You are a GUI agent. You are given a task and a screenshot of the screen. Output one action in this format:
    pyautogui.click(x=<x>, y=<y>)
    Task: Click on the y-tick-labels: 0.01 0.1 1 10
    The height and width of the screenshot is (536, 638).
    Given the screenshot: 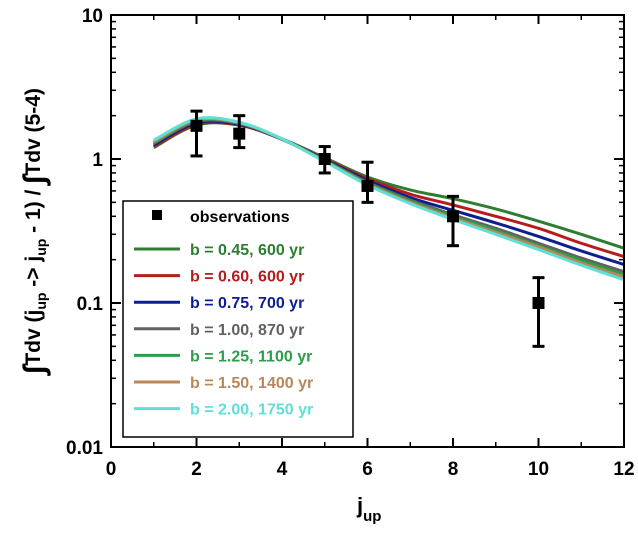 What is the action you would take?
    pyautogui.click(x=84, y=232)
    